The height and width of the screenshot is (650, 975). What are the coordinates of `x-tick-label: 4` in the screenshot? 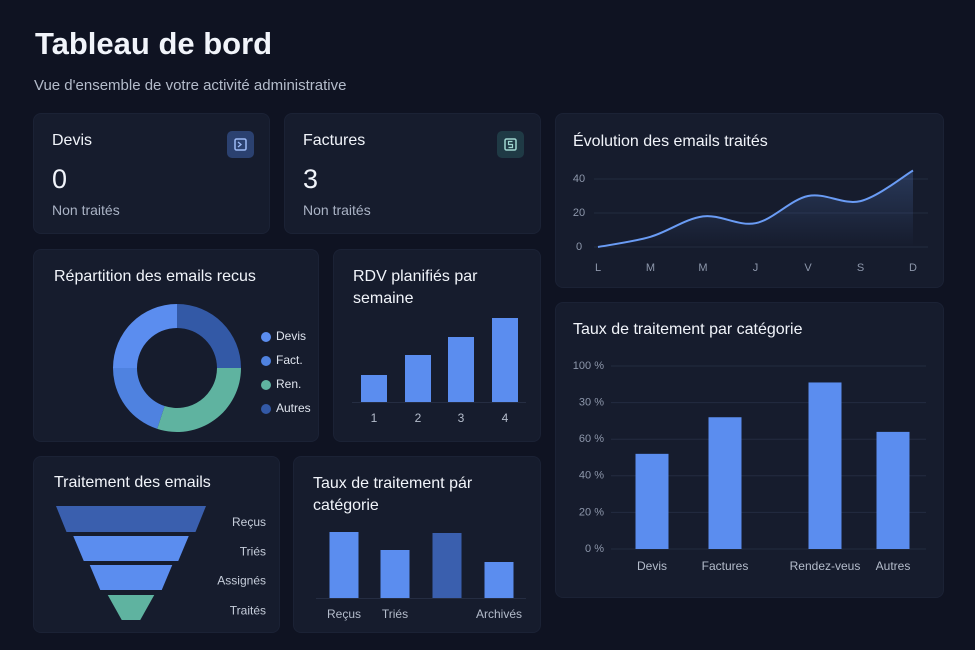 It's located at (505, 418).